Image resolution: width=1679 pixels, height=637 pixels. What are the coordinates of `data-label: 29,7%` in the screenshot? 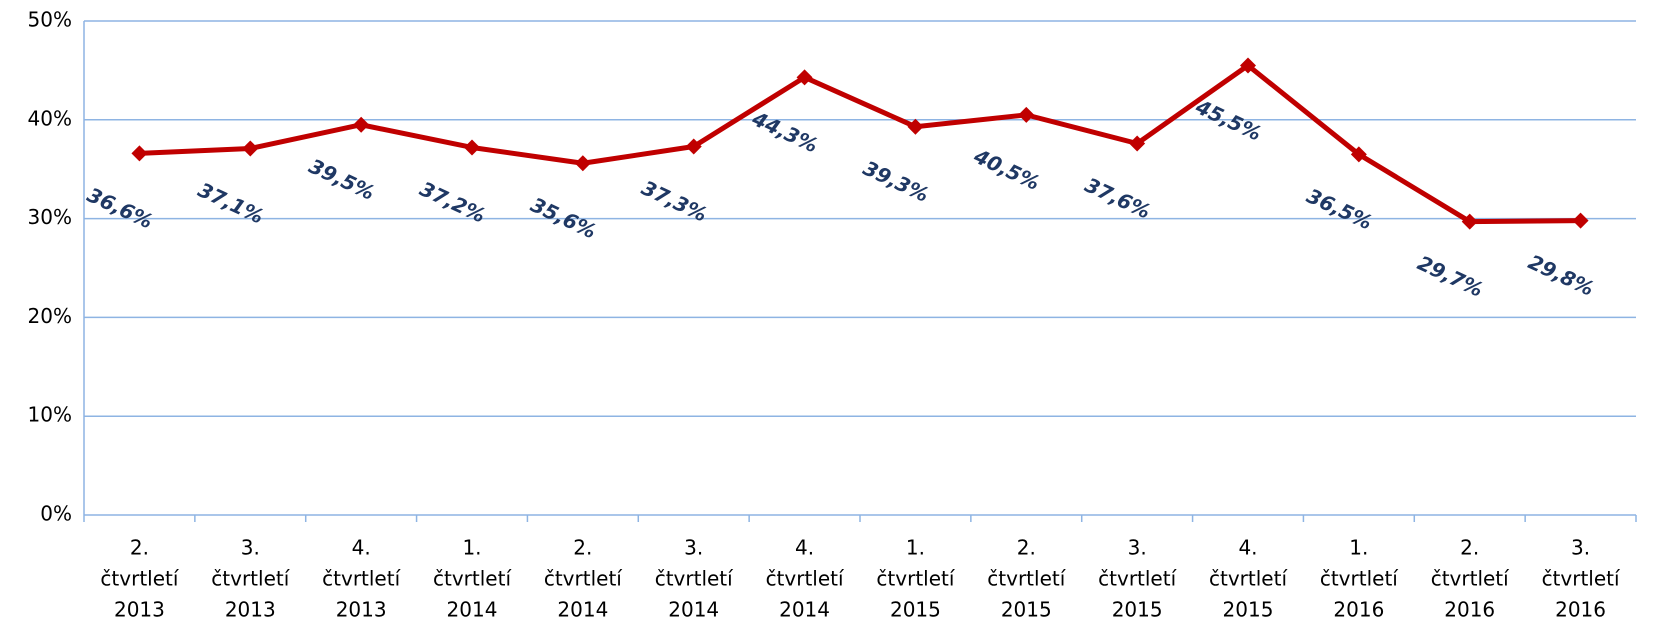 It's located at (1450, 276).